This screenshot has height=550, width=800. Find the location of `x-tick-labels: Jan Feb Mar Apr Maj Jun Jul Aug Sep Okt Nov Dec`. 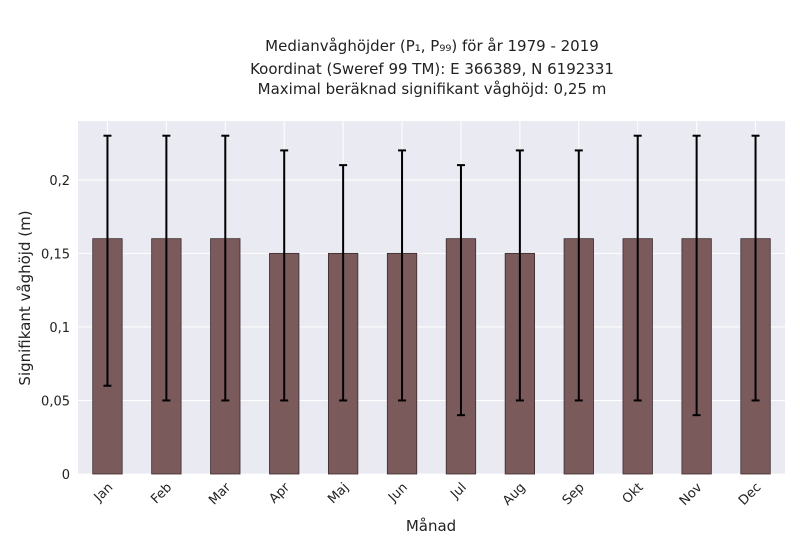

x-tick-labels: Jan Feb Mar Apr Maj Jun Jul Aug Sep Okt Nov Dec is located at coordinates (428, 494).